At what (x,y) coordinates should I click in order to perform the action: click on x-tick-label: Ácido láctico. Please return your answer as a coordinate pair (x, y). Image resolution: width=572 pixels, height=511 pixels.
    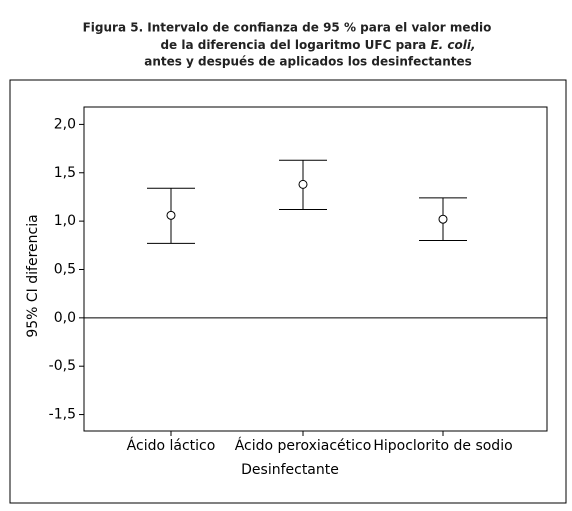
    Looking at the image, I should click on (171, 445).